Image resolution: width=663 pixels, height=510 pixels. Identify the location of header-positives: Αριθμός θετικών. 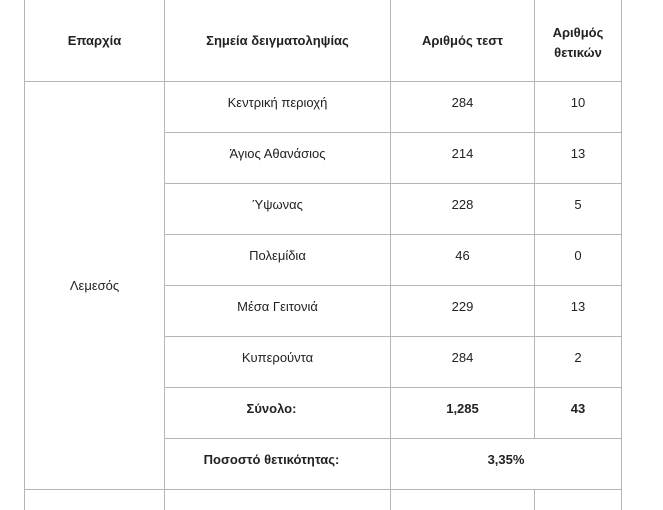
(578, 41).